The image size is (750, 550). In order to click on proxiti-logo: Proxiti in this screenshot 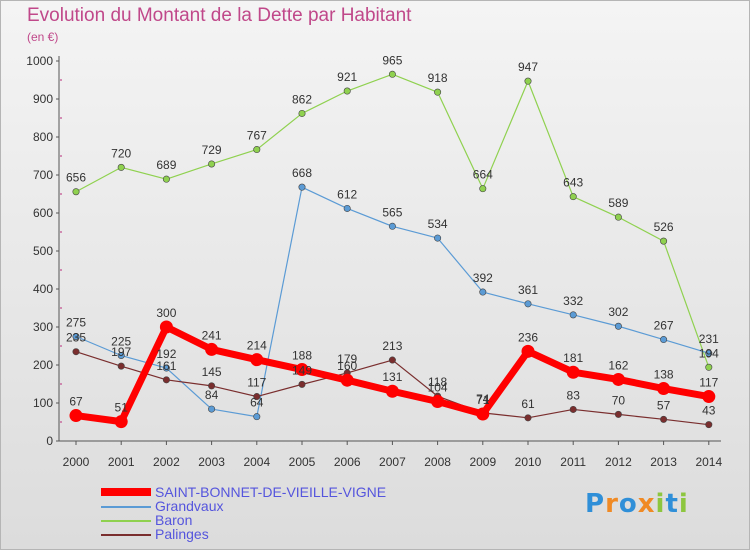, I will do `click(637, 504)`.